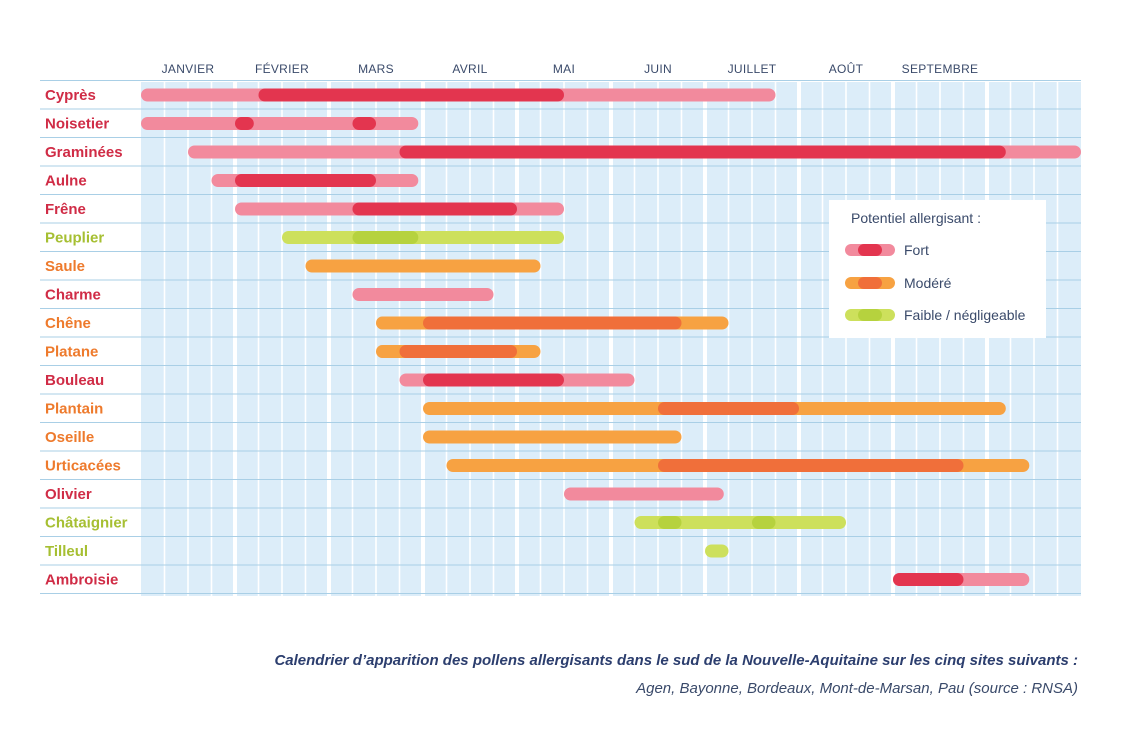 Image resolution: width=1133 pixels, height=741 pixels. I want to click on month-label: JUIN, so click(658, 69).